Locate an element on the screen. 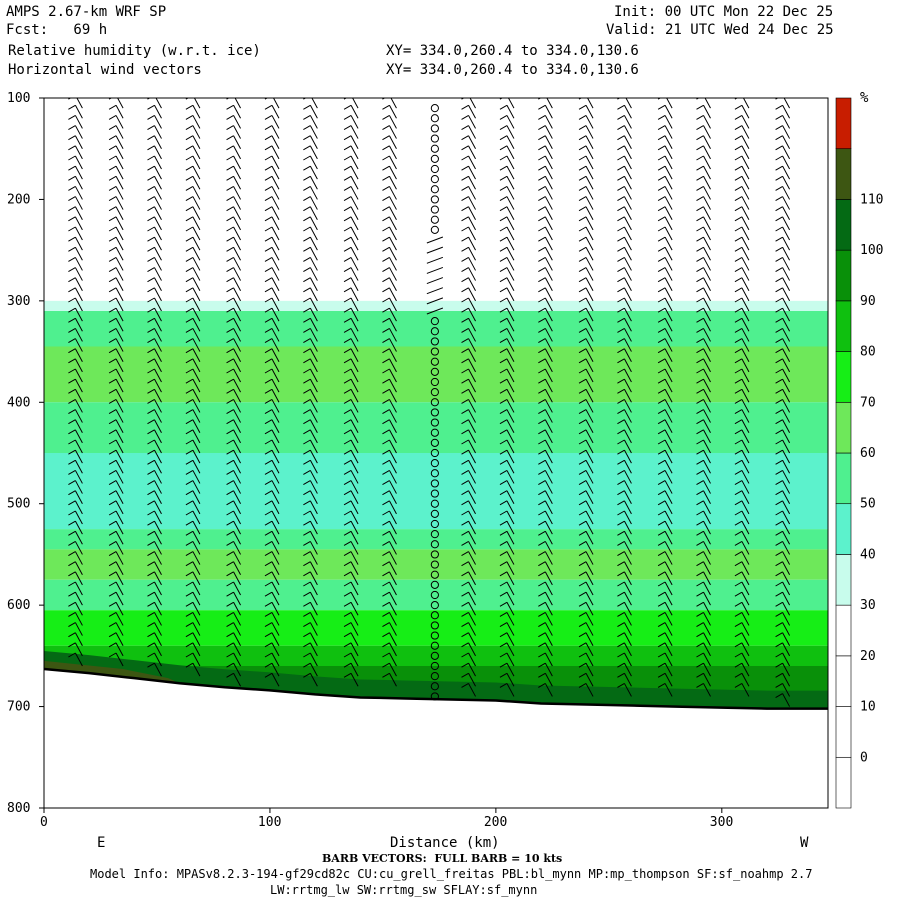 Image resolution: width=900 pixels, height=900 pixels. colorbar-swatch is located at coordinates (843, 275).